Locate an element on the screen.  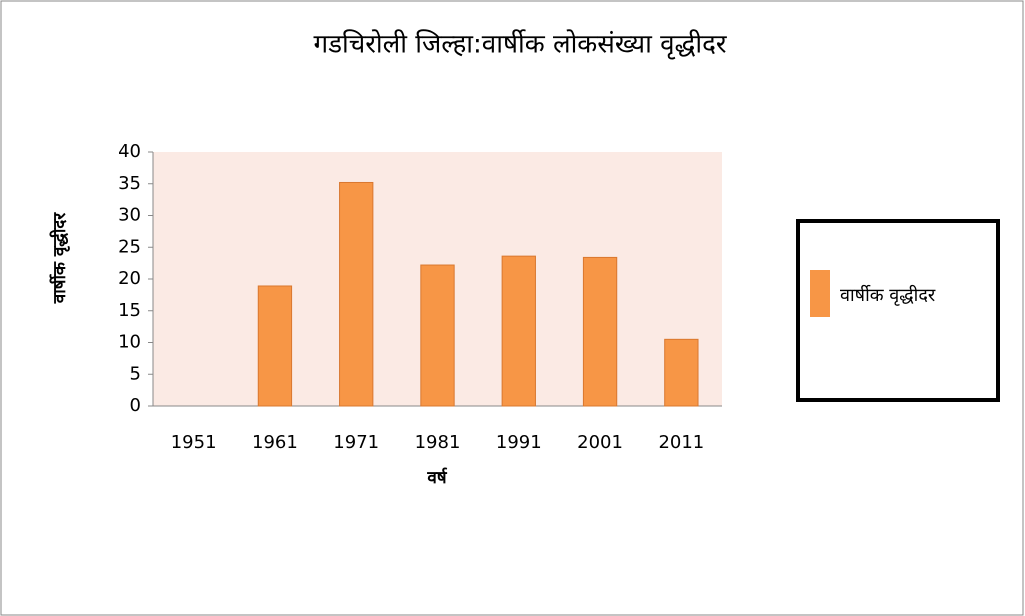
y-tick-label: 25 is located at coordinates (129, 246).